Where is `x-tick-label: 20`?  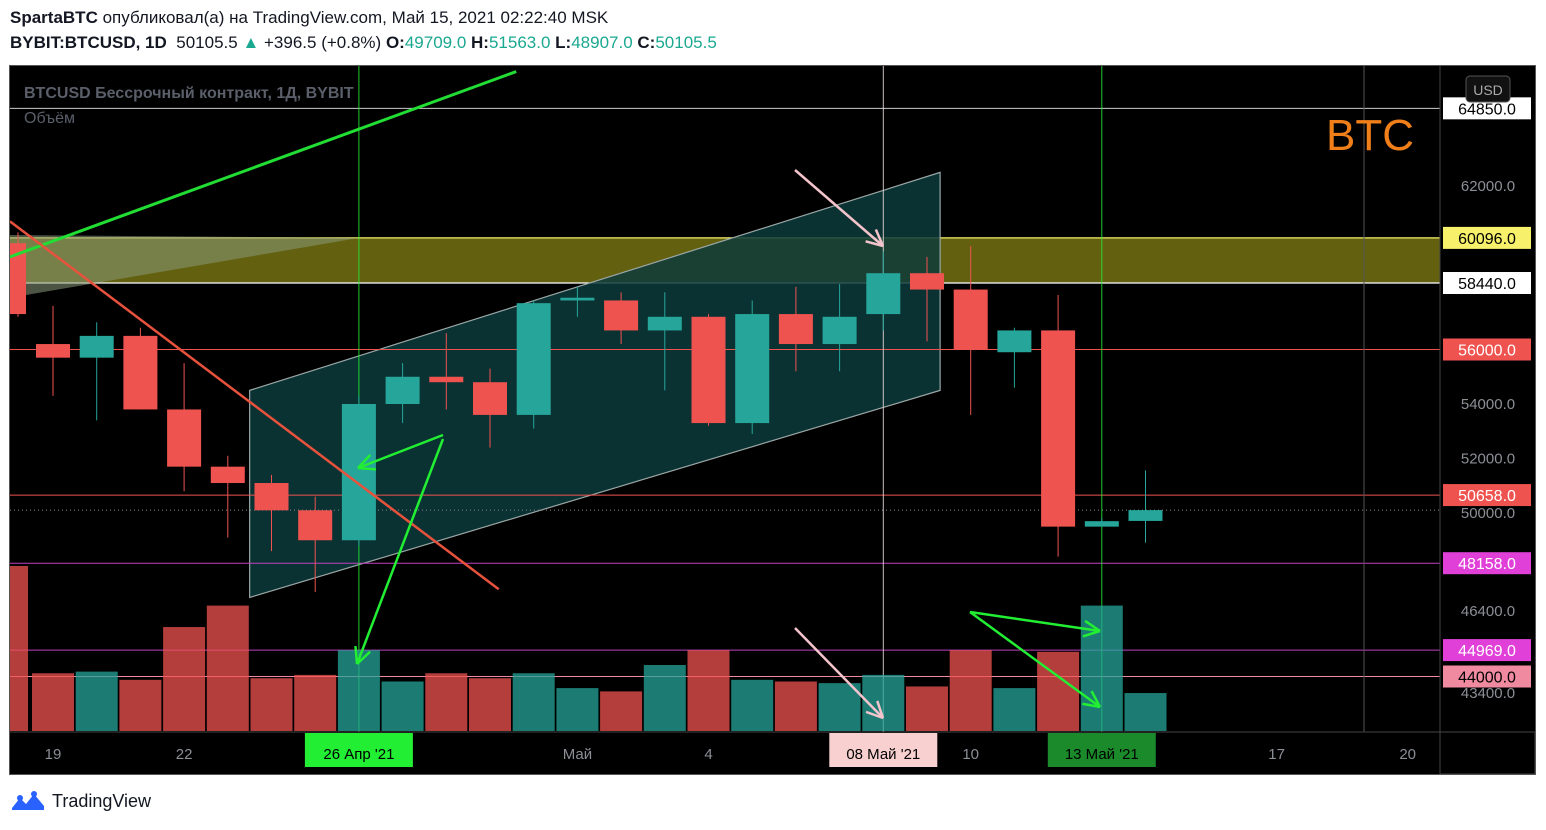 x-tick-label: 20 is located at coordinates (1407, 754).